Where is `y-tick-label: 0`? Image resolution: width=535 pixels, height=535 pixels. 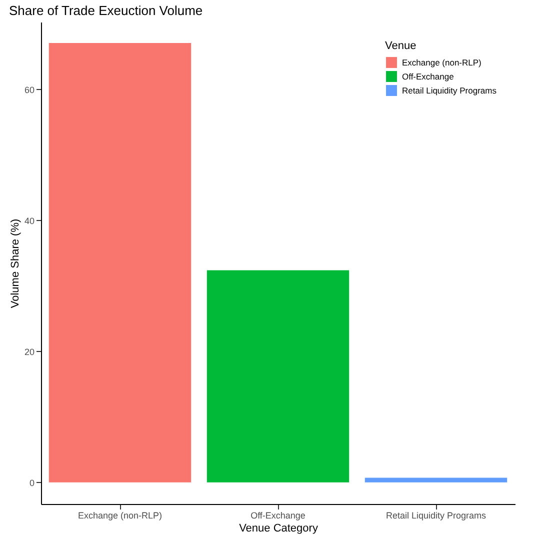 y-tick-label: 0 is located at coordinates (31, 483).